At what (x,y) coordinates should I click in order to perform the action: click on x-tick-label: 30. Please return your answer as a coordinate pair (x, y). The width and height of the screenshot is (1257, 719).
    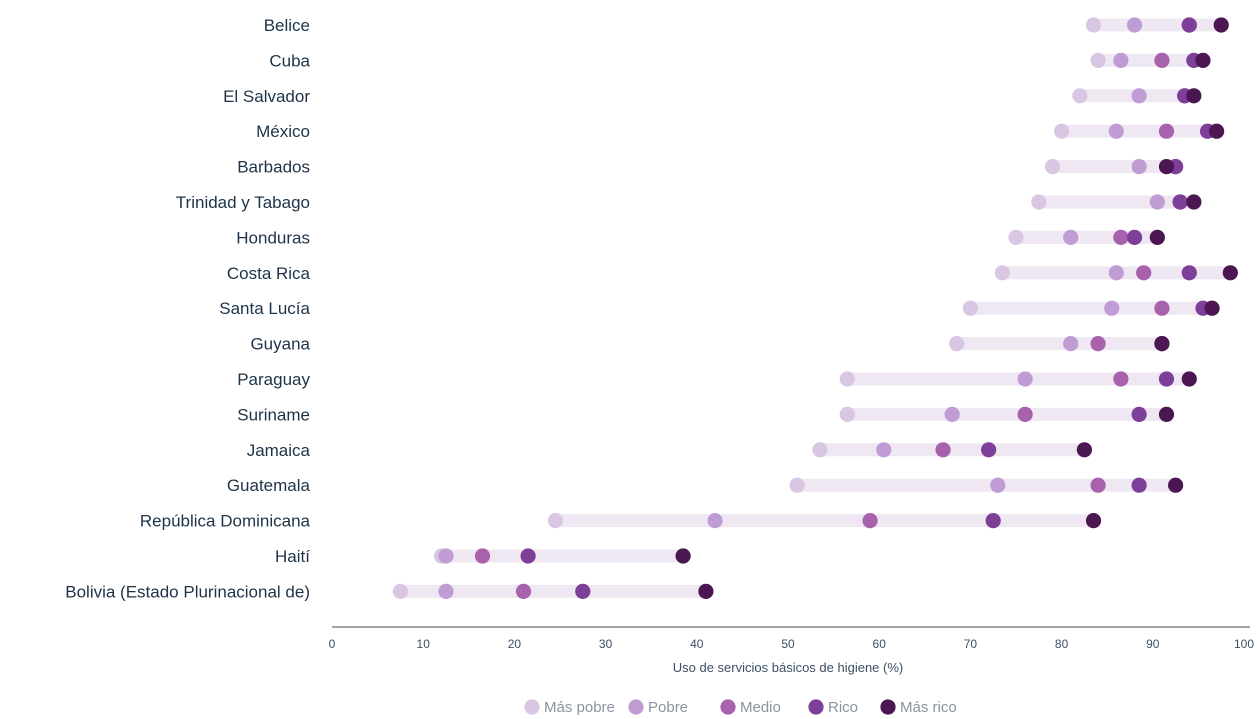
    Looking at the image, I should click on (606, 644).